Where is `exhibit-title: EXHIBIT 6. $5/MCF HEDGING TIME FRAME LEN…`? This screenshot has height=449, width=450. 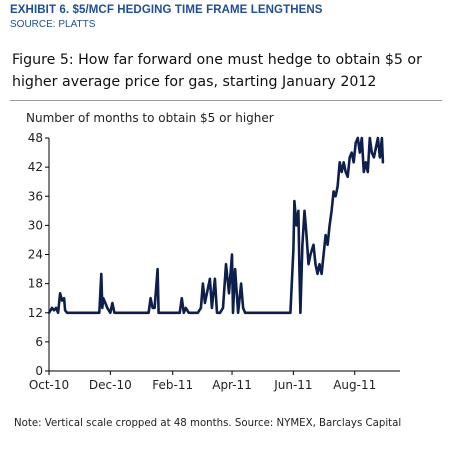 exhibit-title: EXHIBIT 6. $5/MCF HEDGING TIME FRAME LEN… is located at coordinates (166, 10).